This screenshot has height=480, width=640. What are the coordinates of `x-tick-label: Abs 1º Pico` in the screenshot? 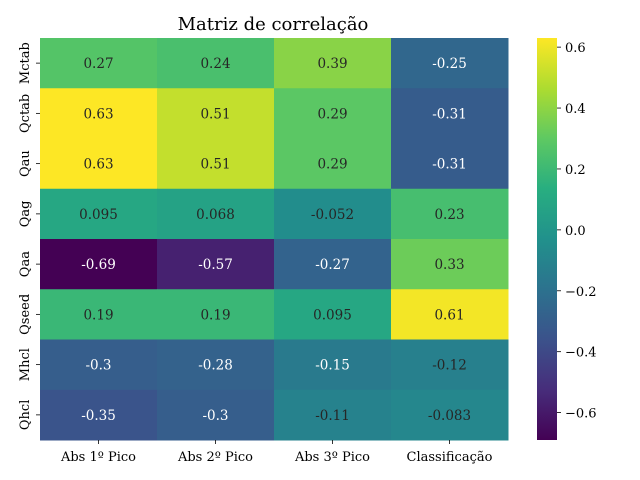 It's located at (98, 457).